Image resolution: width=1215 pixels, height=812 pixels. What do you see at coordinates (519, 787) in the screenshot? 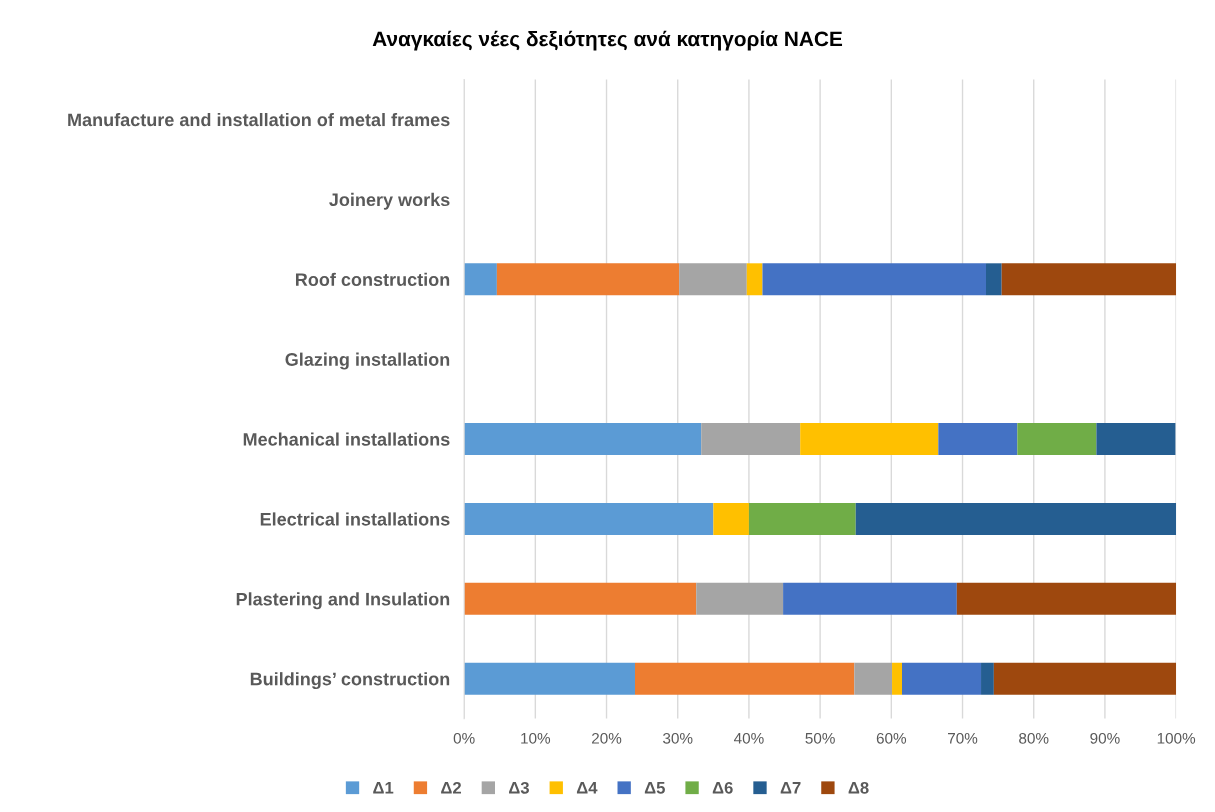
I see `legend-label: Δ3` at bounding box center [519, 787].